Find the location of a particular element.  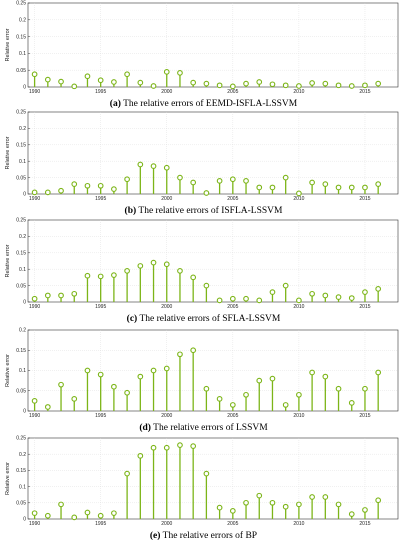

chart-caption: (e) The relative errors of BP is located at coordinates (203, 535).